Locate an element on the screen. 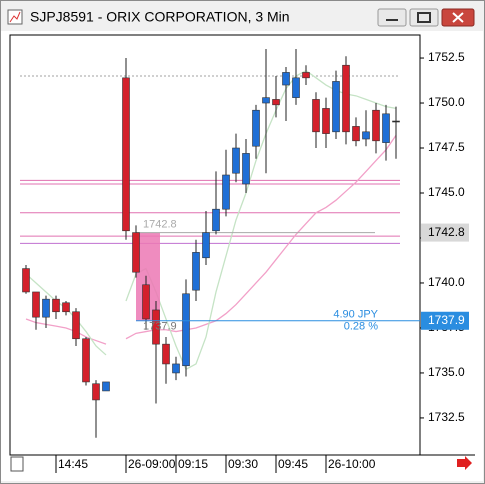  y-tick-label: 1747.5 is located at coordinates (446, 147).